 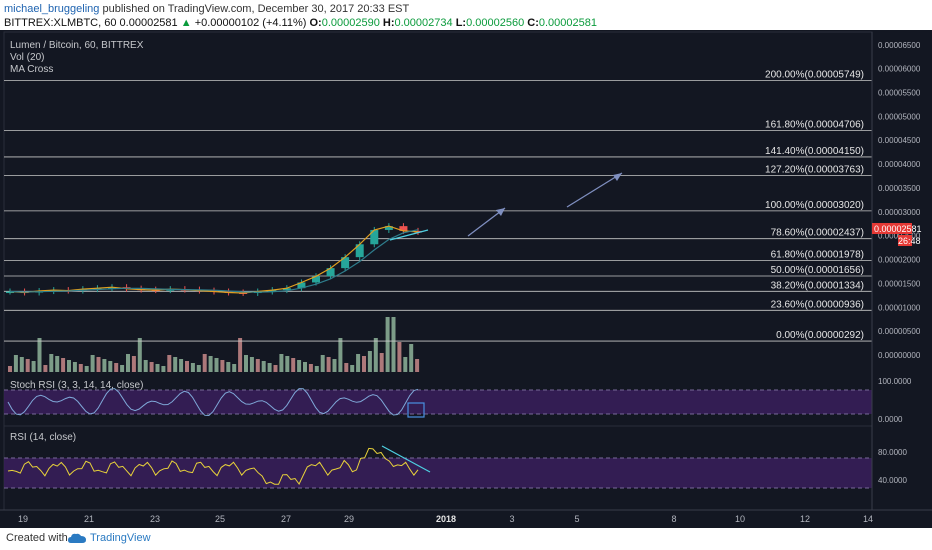 What do you see at coordinates (120, 538) in the screenshot?
I see `tradingview-link: TradingView` at bounding box center [120, 538].